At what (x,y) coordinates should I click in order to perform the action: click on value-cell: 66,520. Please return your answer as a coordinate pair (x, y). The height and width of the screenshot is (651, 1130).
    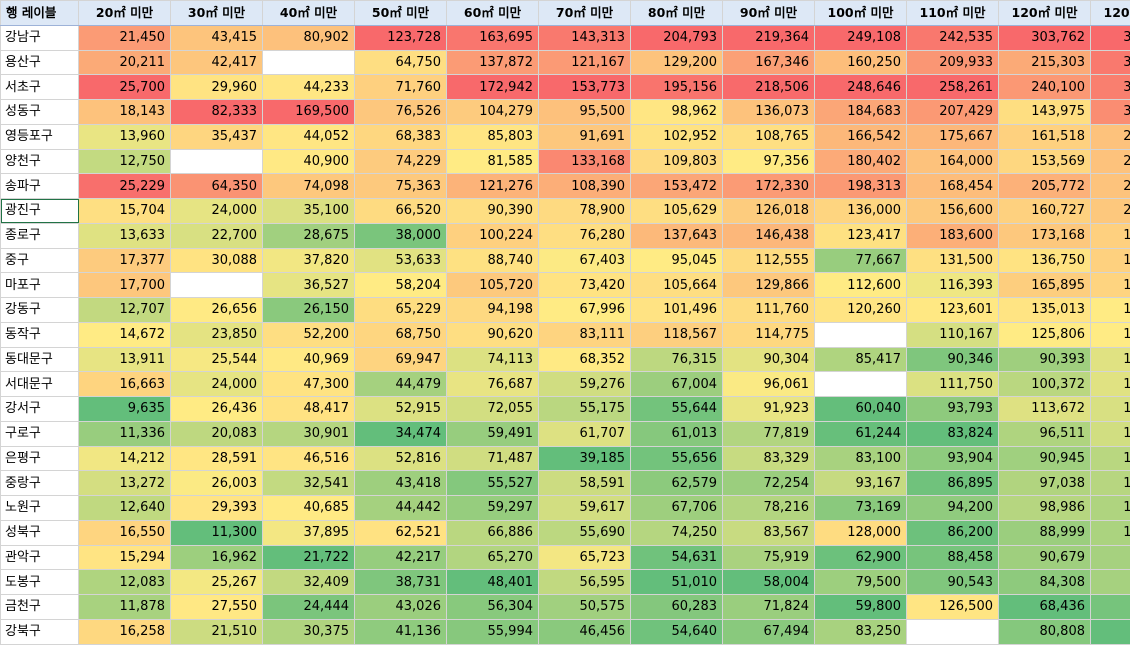
    Looking at the image, I should click on (400, 211).